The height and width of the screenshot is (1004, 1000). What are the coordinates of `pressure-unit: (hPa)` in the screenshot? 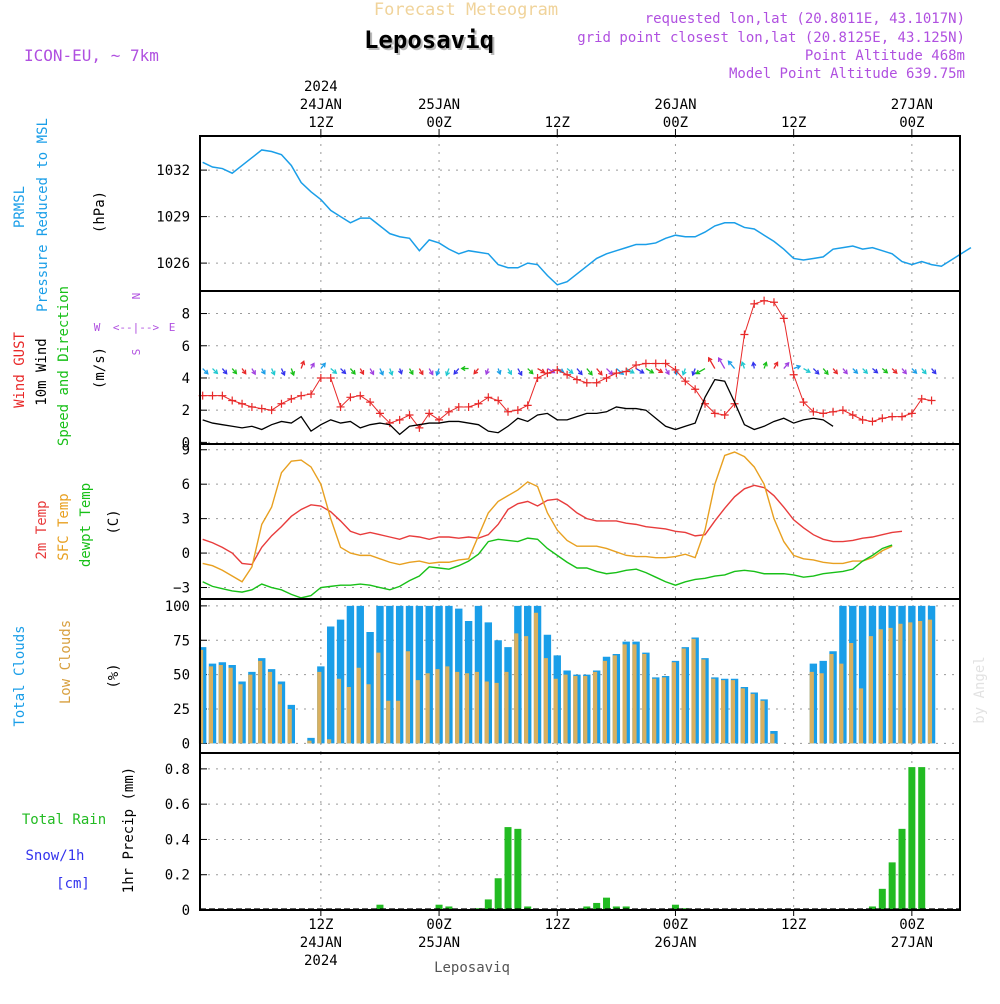 It's located at (100, 212).